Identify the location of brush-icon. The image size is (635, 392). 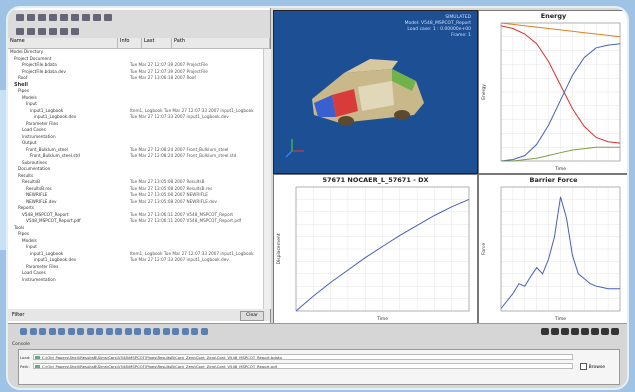
(80, 331).